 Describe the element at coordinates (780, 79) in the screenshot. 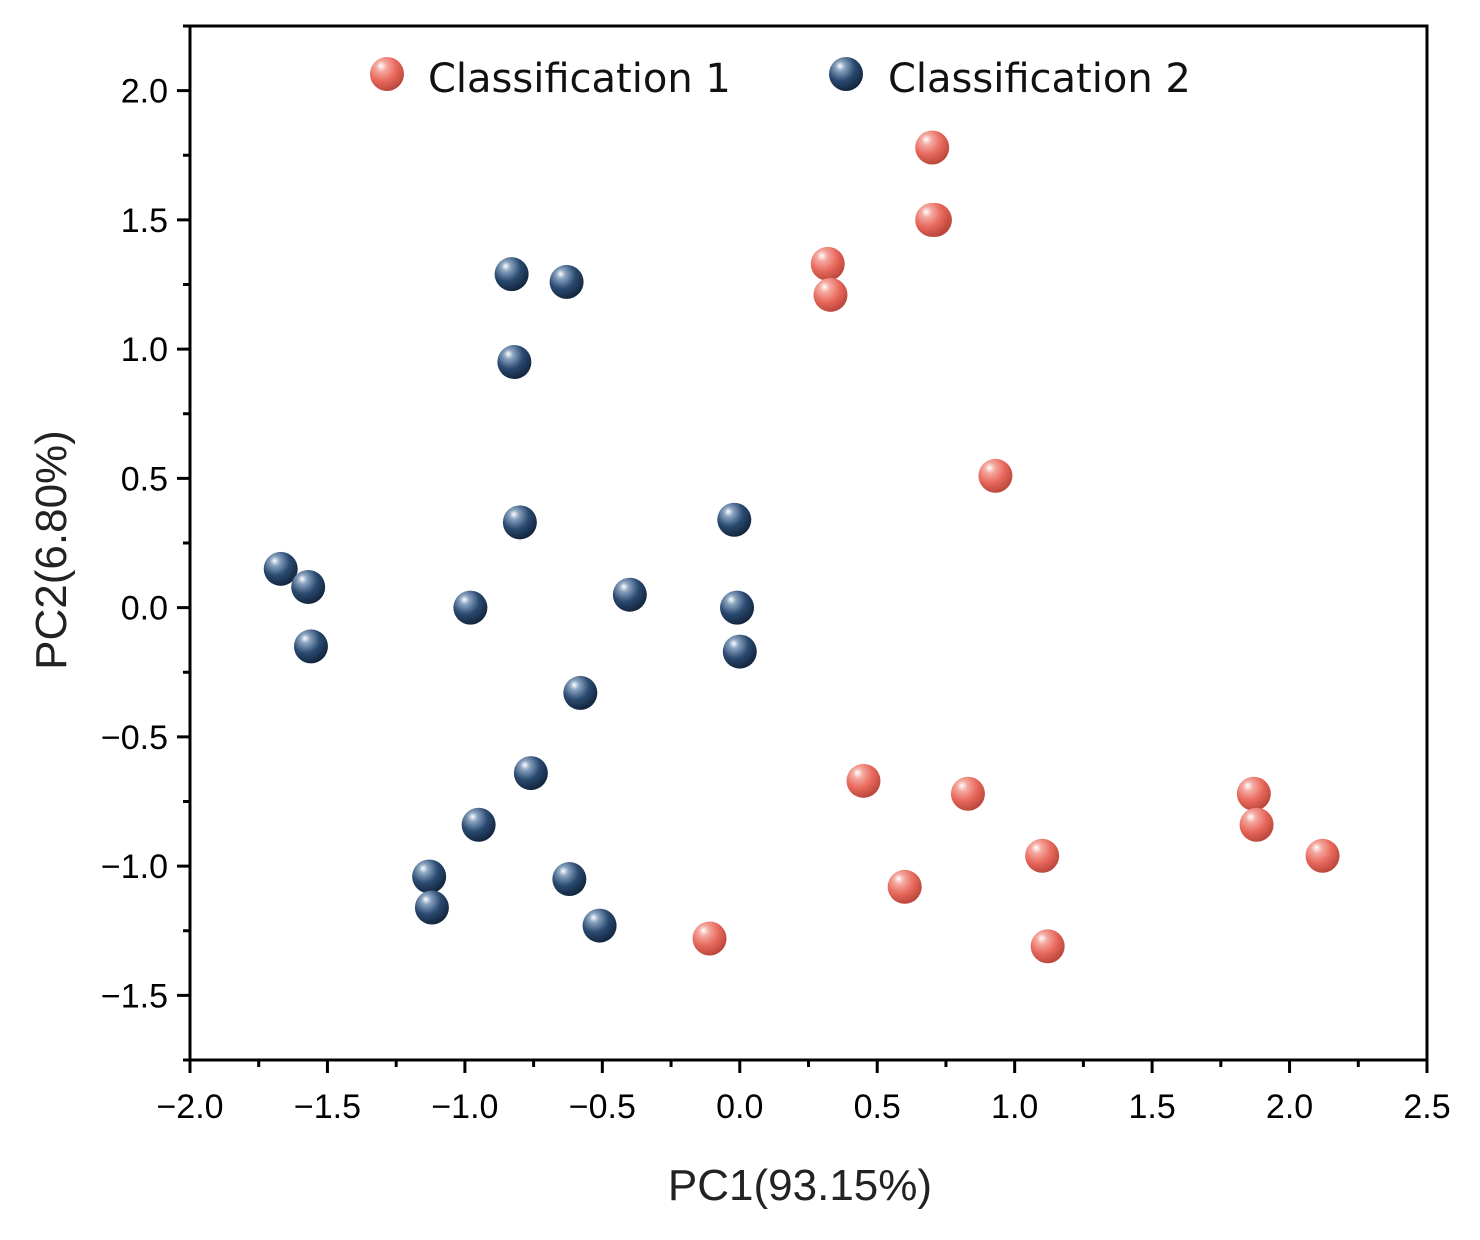

I see `legend: Classification 1 Classification 2` at that location.